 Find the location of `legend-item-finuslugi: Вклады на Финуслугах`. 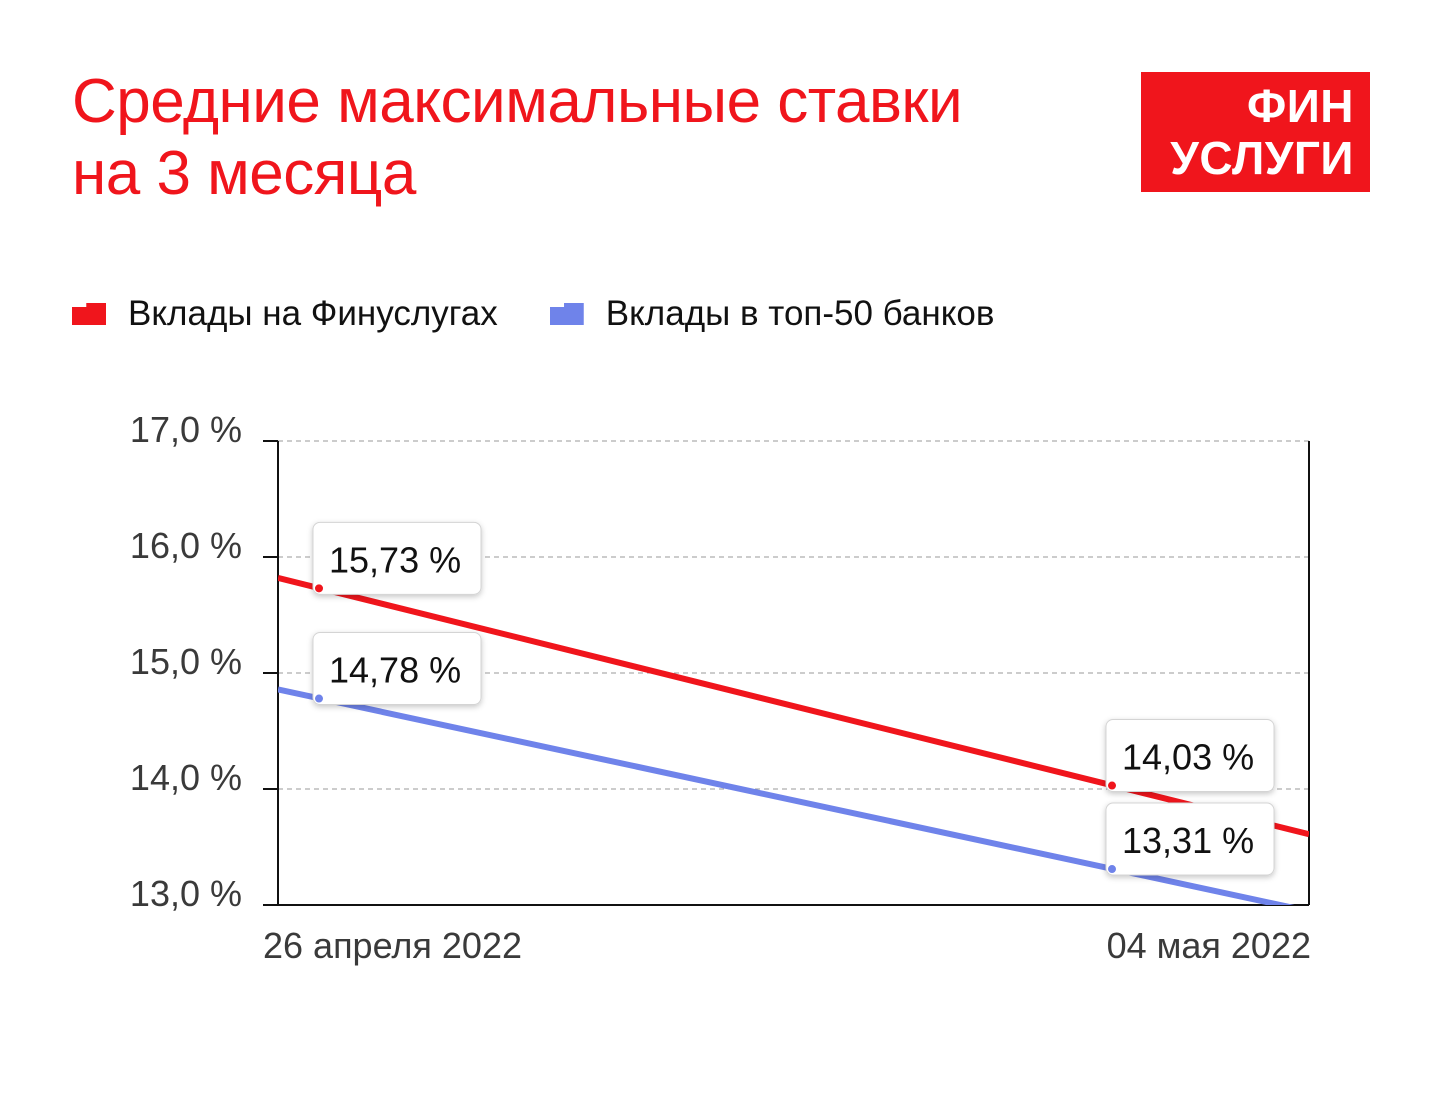

legend-item-finuslugi: Вклады на Финуслугах is located at coordinates (285, 314).